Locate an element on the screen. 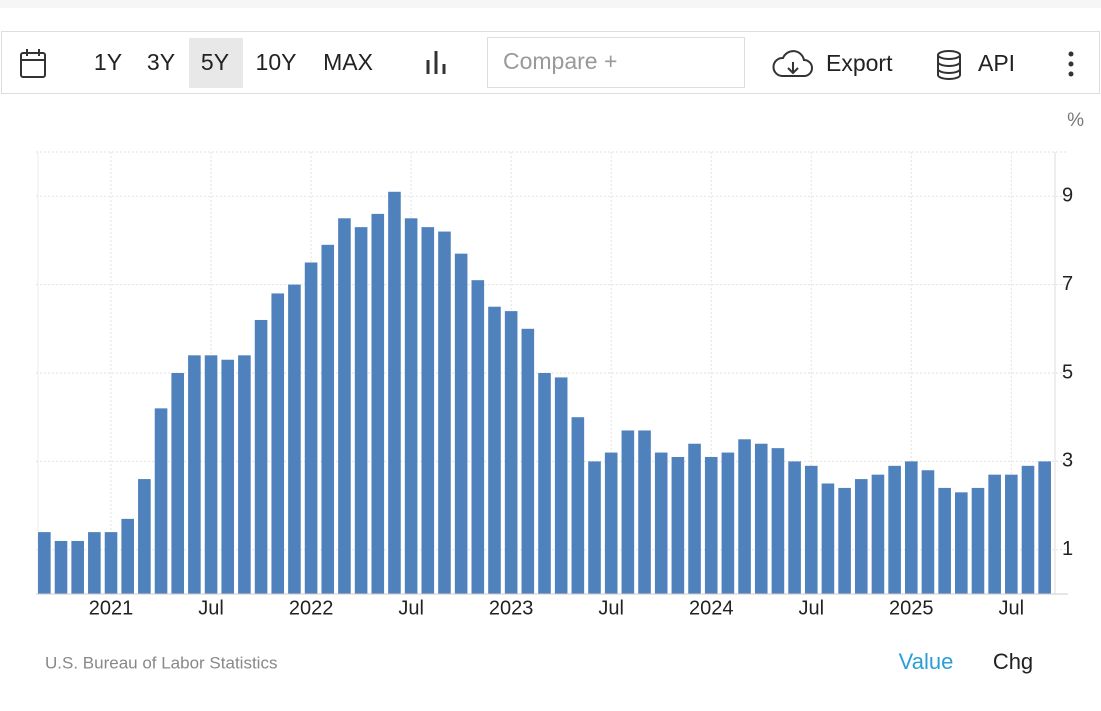 The width and height of the screenshot is (1101, 711). compare-box is located at coordinates (616, 62).